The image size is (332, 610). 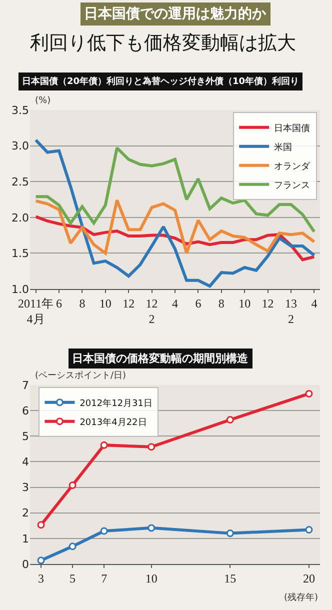 I want to click on chart-subtitle: 日本国債（20年債）利回りと為替ヘッジ付き外債（10年債）利回り, so click(x=161, y=81).